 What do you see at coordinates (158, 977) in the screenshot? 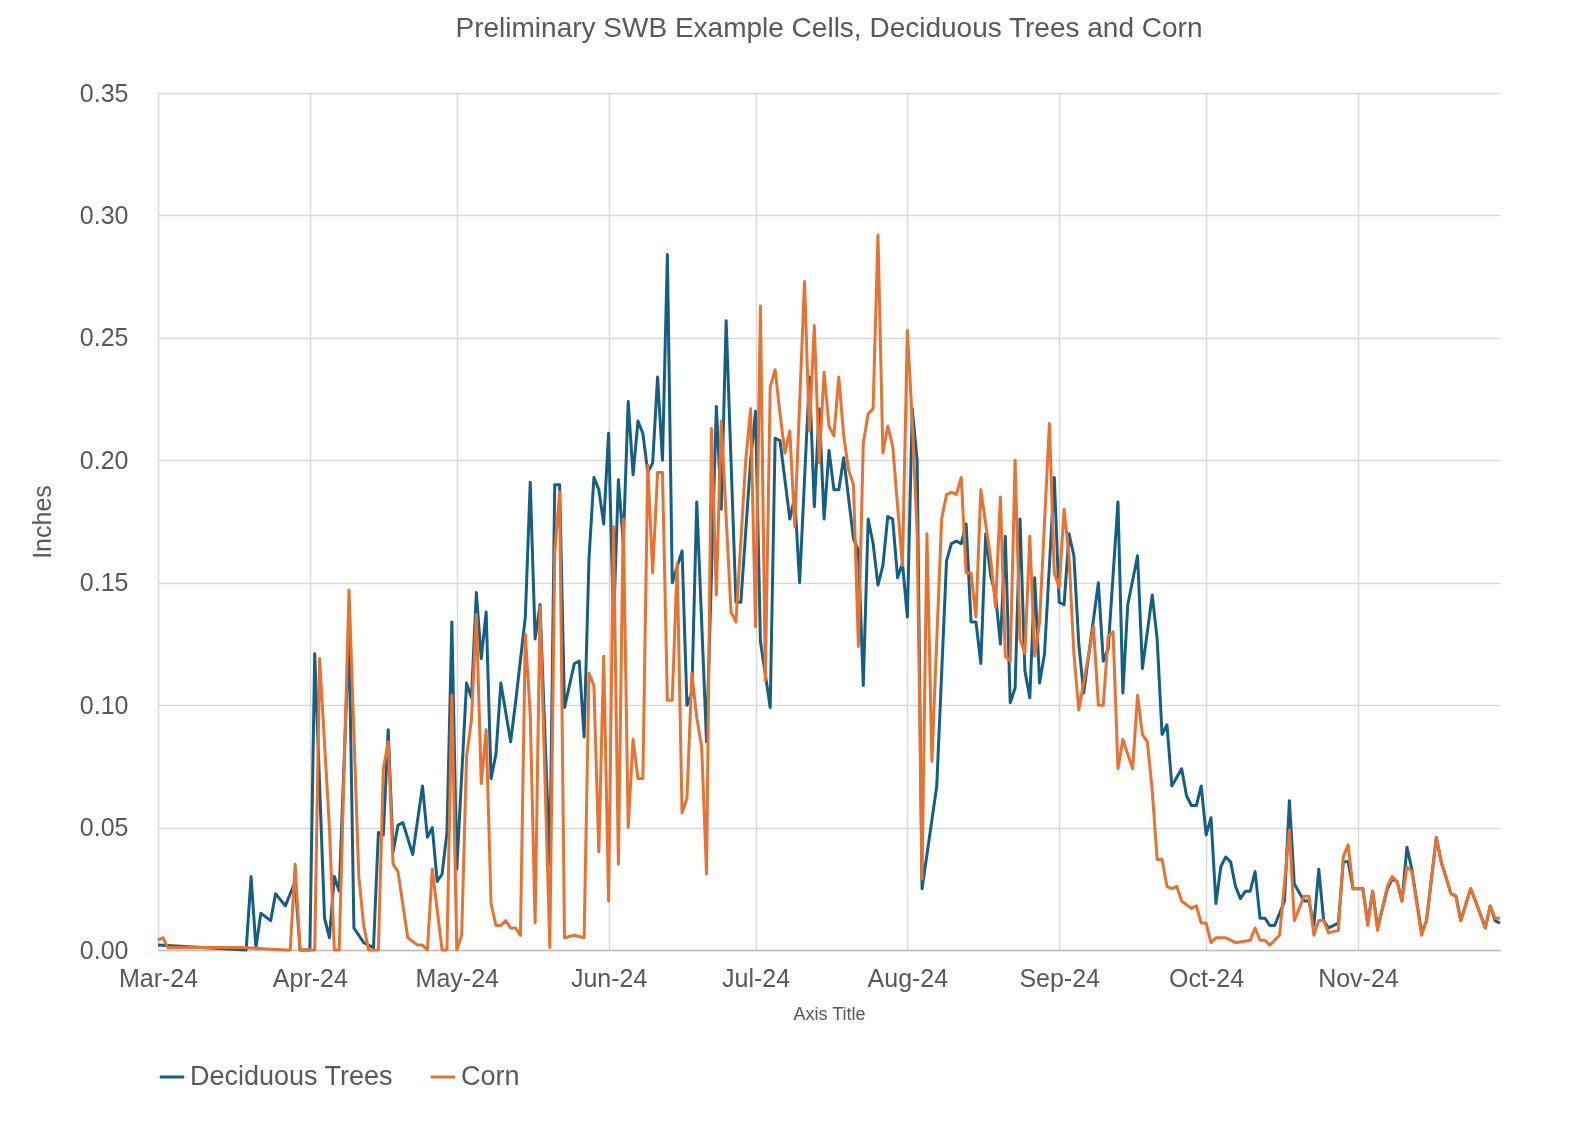
I see `x-tick-label: Mar-24` at bounding box center [158, 977].